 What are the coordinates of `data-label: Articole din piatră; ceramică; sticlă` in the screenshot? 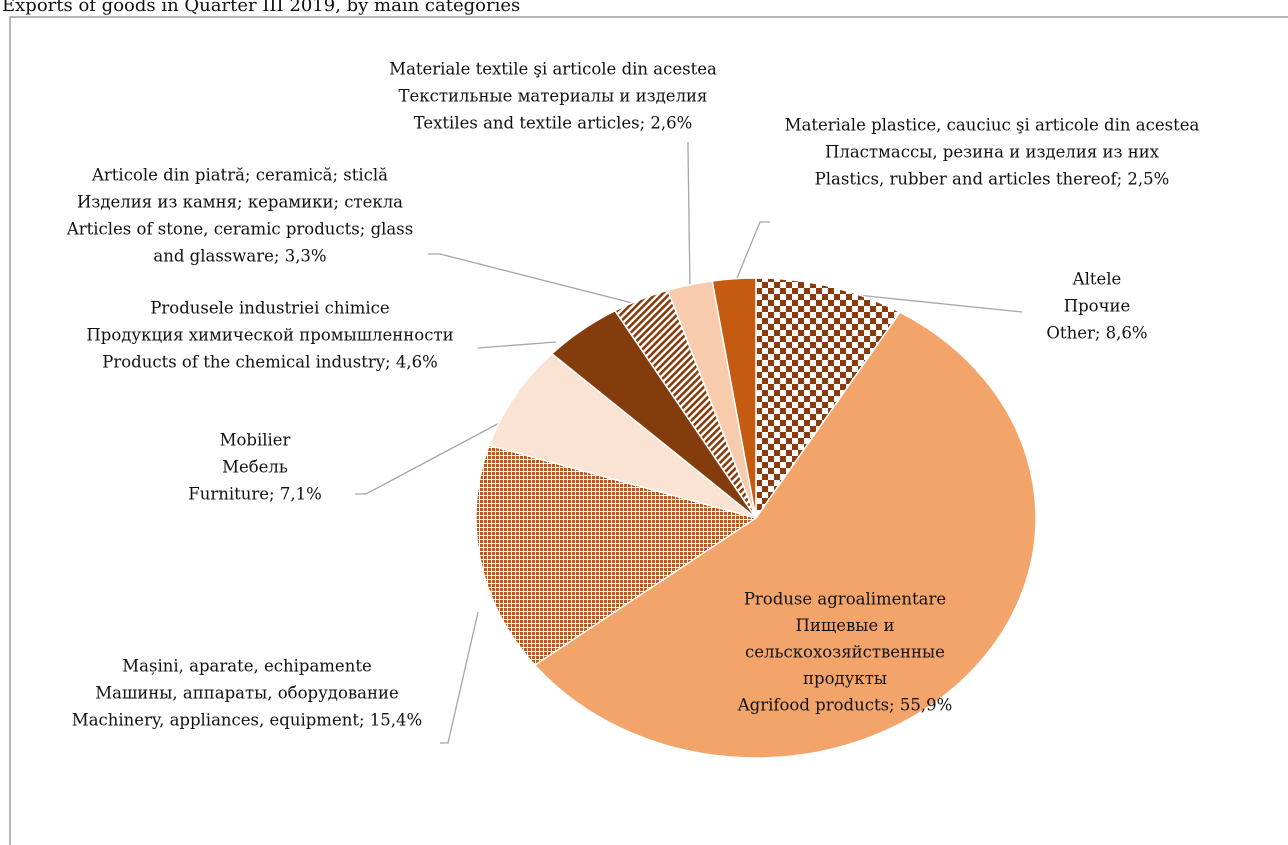 It's located at (239, 175).